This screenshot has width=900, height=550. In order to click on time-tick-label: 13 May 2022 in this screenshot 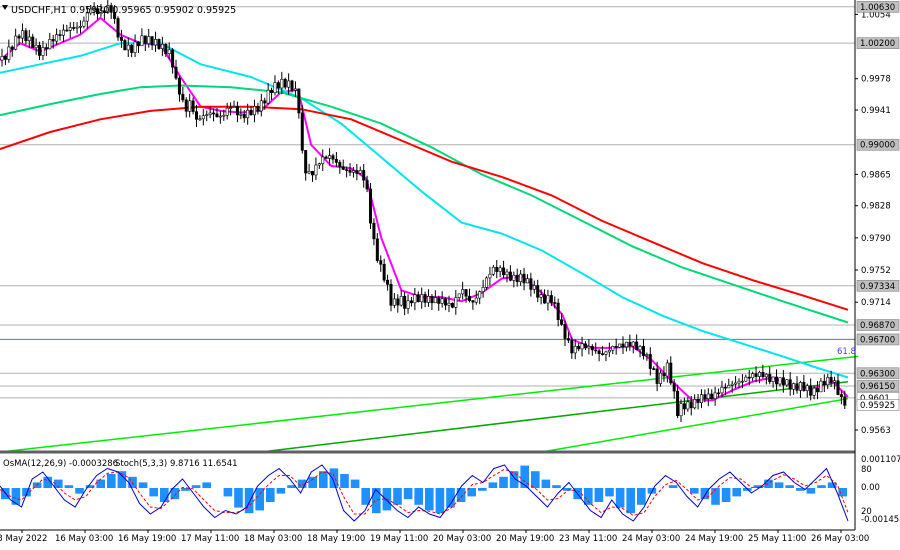, I will do `click(23, 539)`.